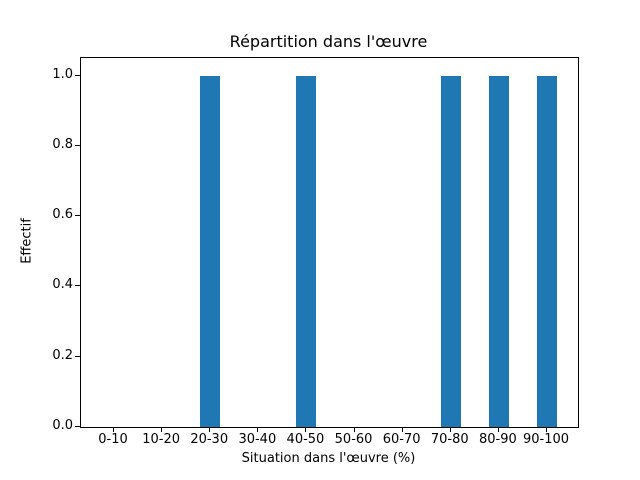 The height and width of the screenshot is (480, 640). What do you see at coordinates (305, 439) in the screenshot?
I see `x-tick-label: 40-50` at bounding box center [305, 439].